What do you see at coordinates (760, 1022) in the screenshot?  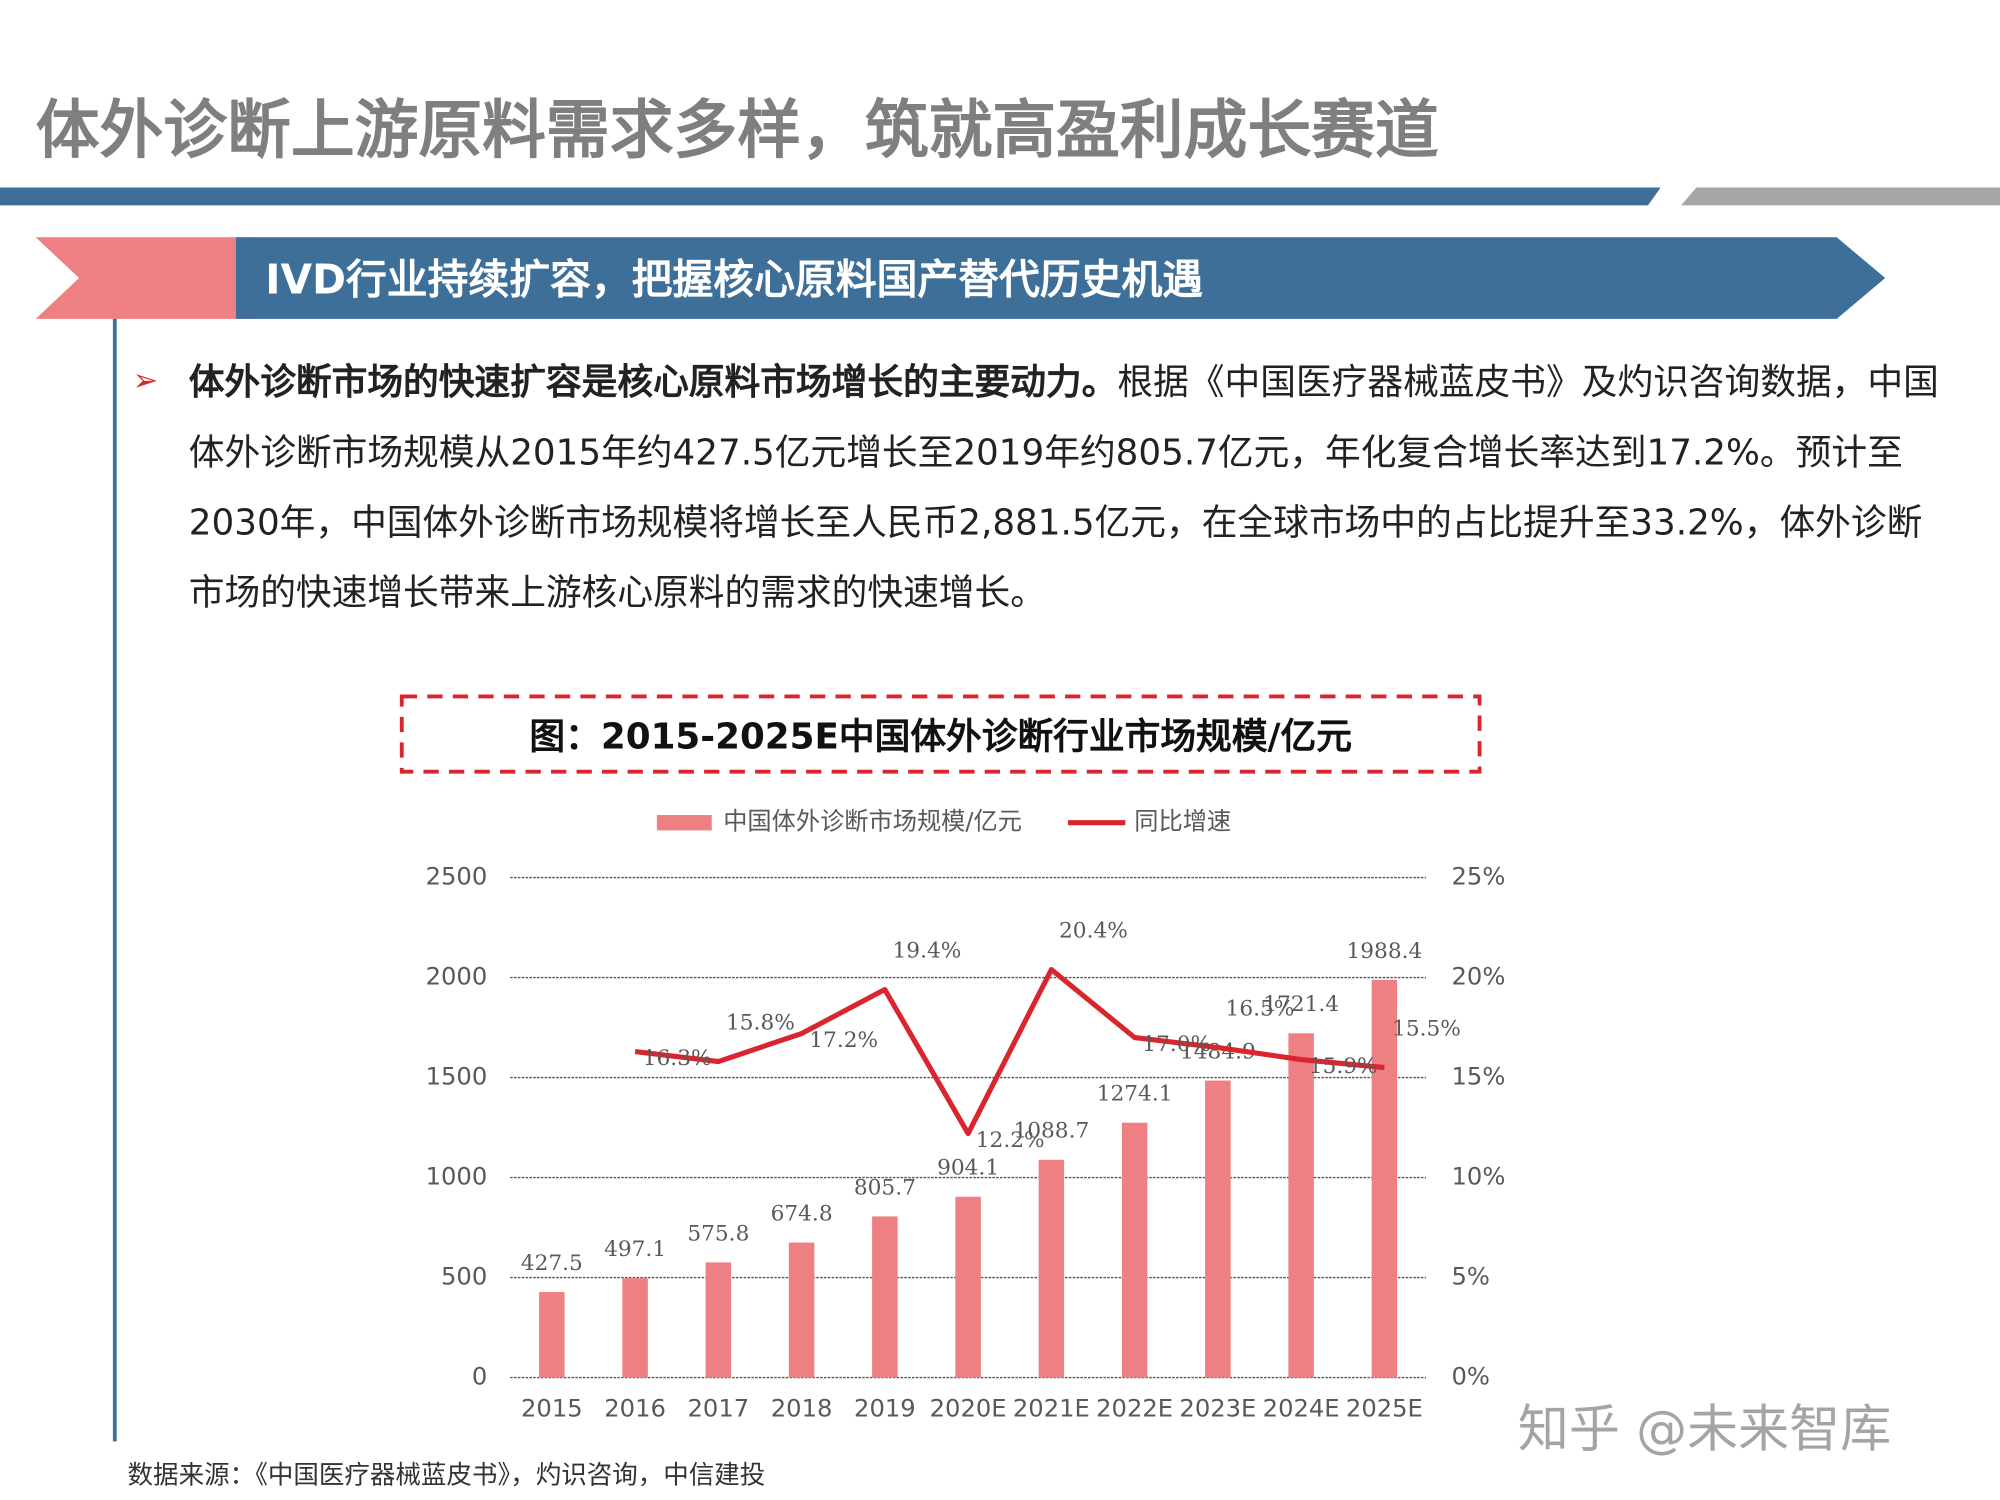 I see `line-value-label: 15.8%` at bounding box center [760, 1022].